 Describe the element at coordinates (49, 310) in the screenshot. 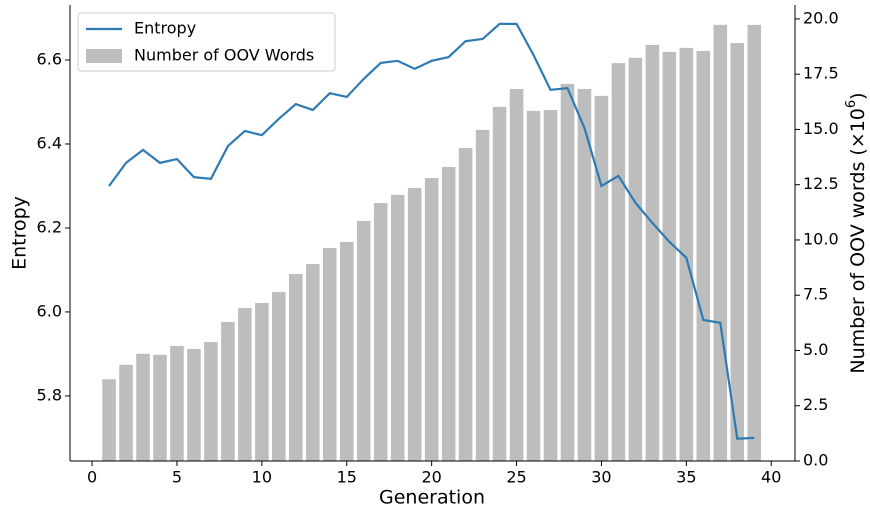

I see `y-tick-label: 6.0` at that location.